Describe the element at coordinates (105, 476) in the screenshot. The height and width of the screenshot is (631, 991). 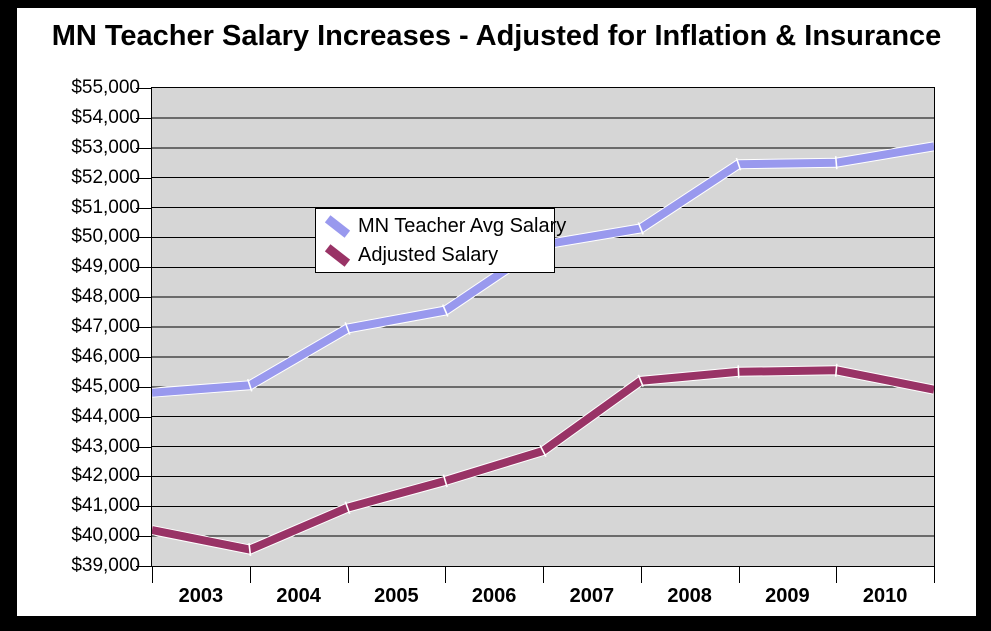
I see `y-axis-label: $42,000` at that location.